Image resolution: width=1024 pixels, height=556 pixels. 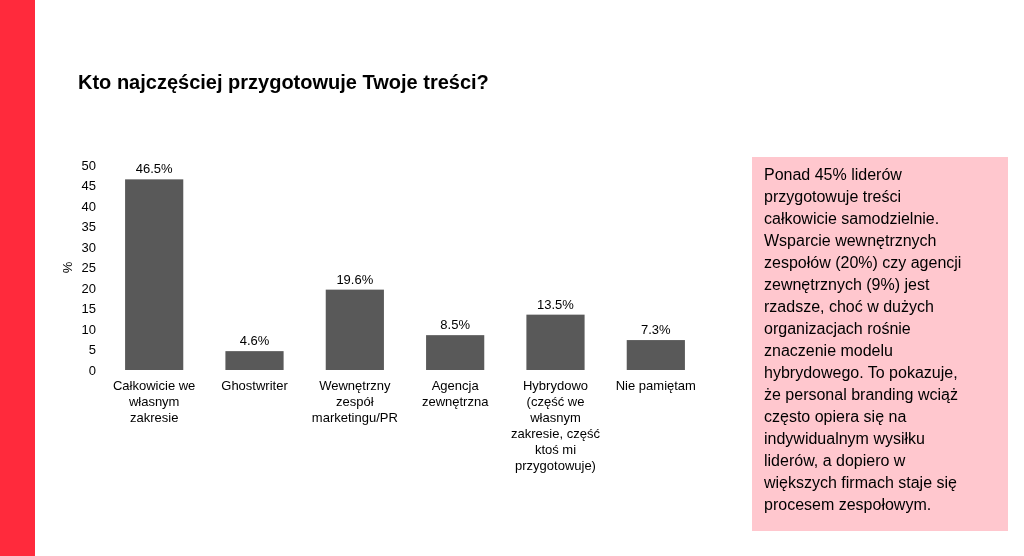 I want to click on y-tick-label: 0, so click(x=92, y=370).